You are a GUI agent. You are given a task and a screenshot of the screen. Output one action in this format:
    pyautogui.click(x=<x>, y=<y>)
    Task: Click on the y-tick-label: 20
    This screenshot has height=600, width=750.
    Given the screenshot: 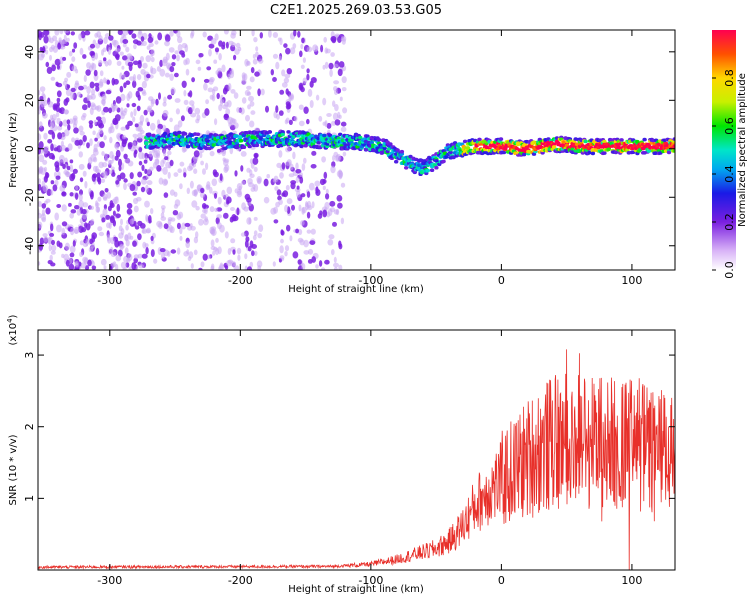 What is the action you would take?
    pyautogui.click(x=29, y=100)
    